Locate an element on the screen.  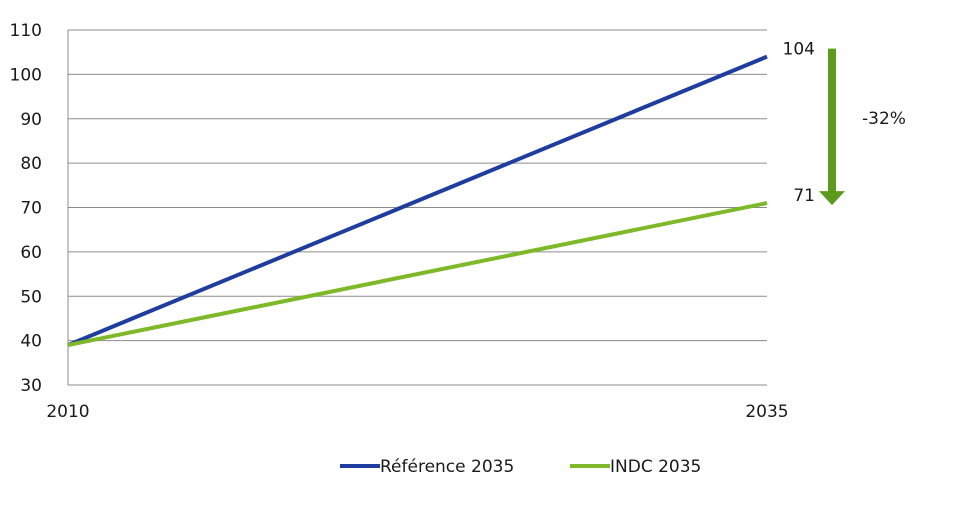
y-tick-label: 80 is located at coordinates (31, 164).